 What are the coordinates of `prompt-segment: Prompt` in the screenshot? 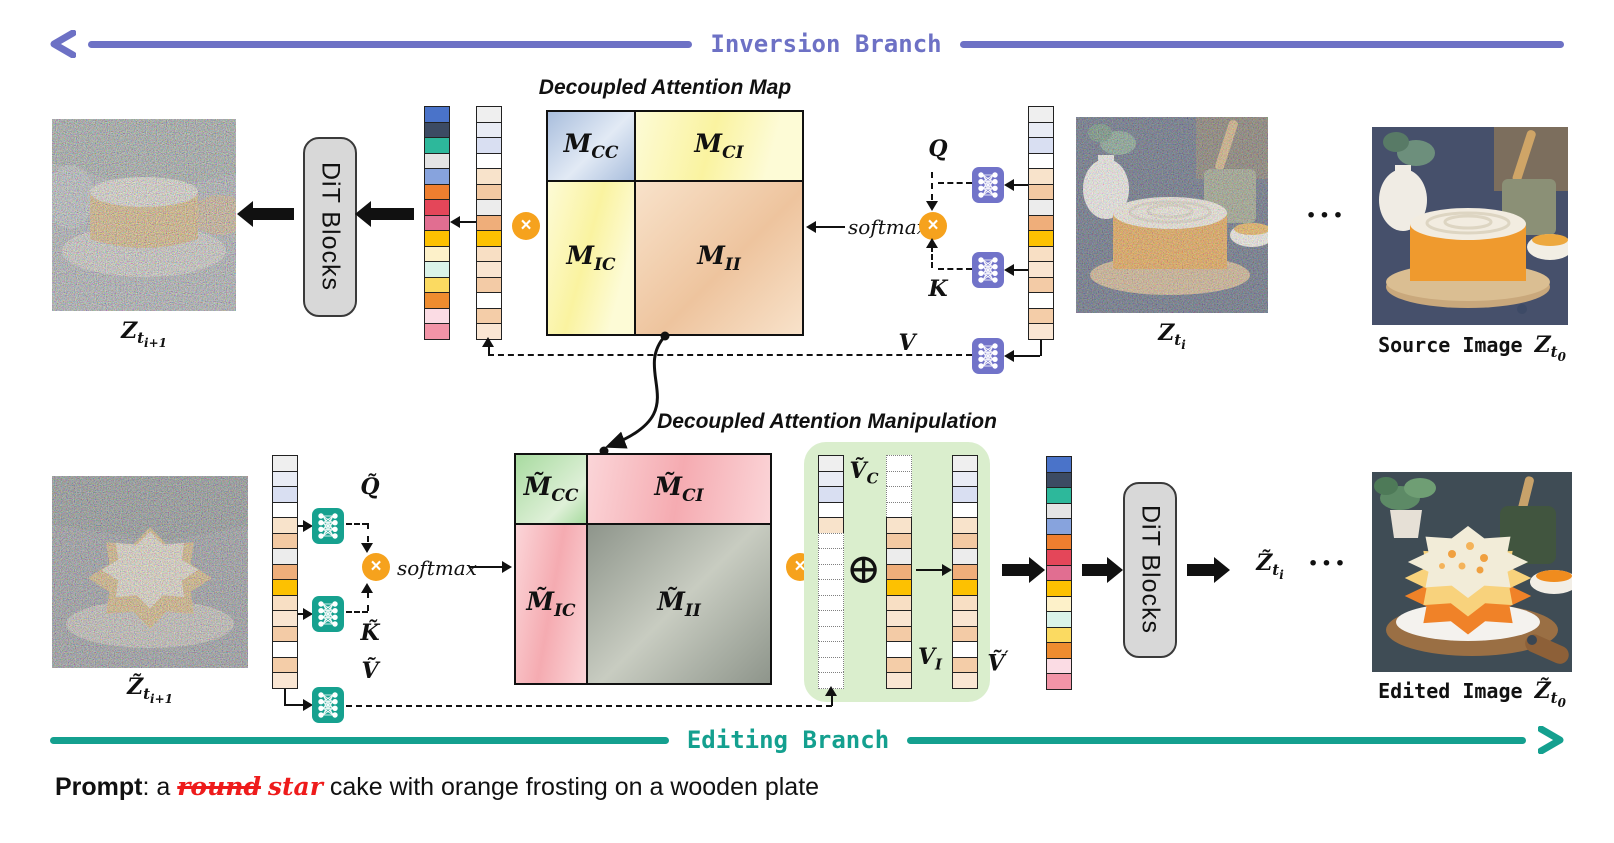 It's located at (99, 787).